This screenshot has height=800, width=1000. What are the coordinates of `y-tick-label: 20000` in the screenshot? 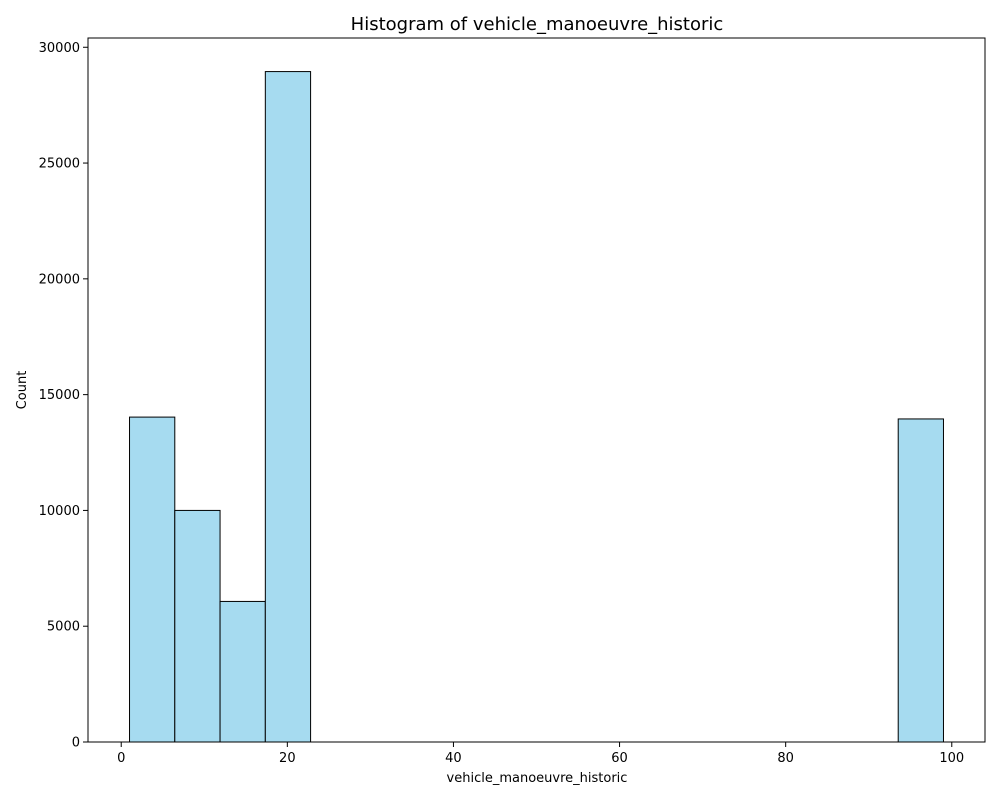 It's located at (59, 279).